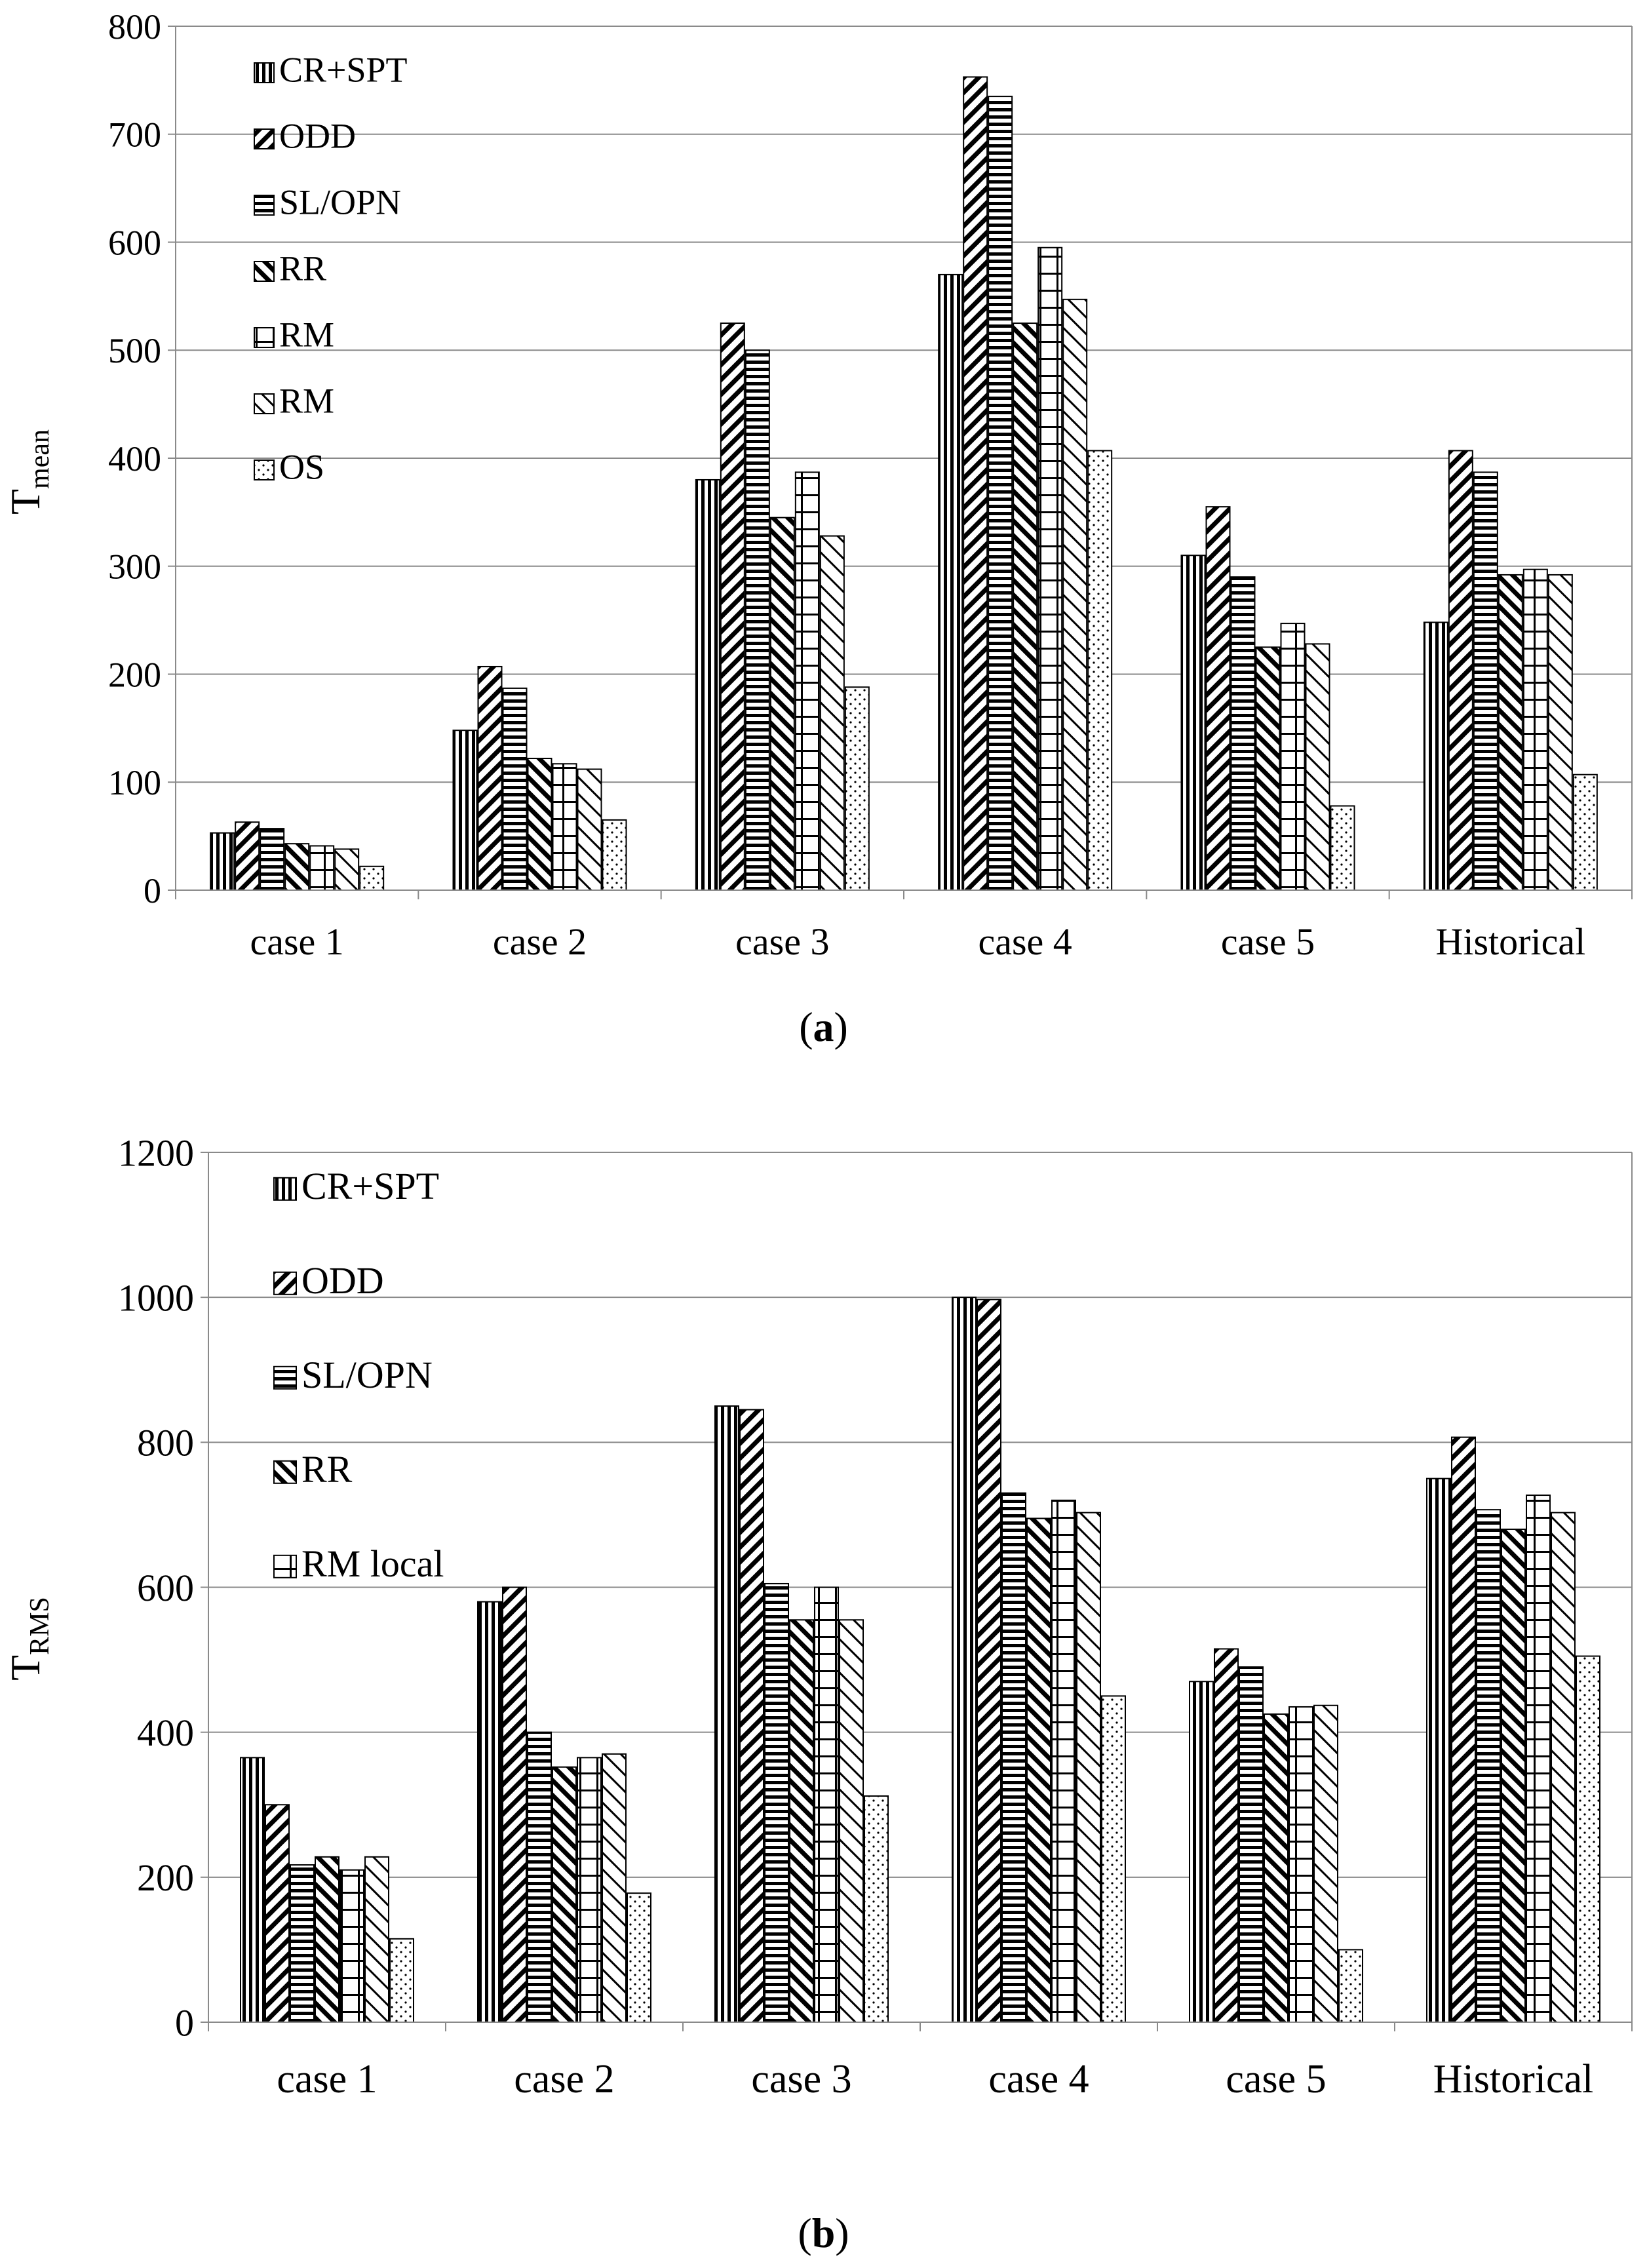  I want to click on legend-label: RM local, so click(372, 1563).